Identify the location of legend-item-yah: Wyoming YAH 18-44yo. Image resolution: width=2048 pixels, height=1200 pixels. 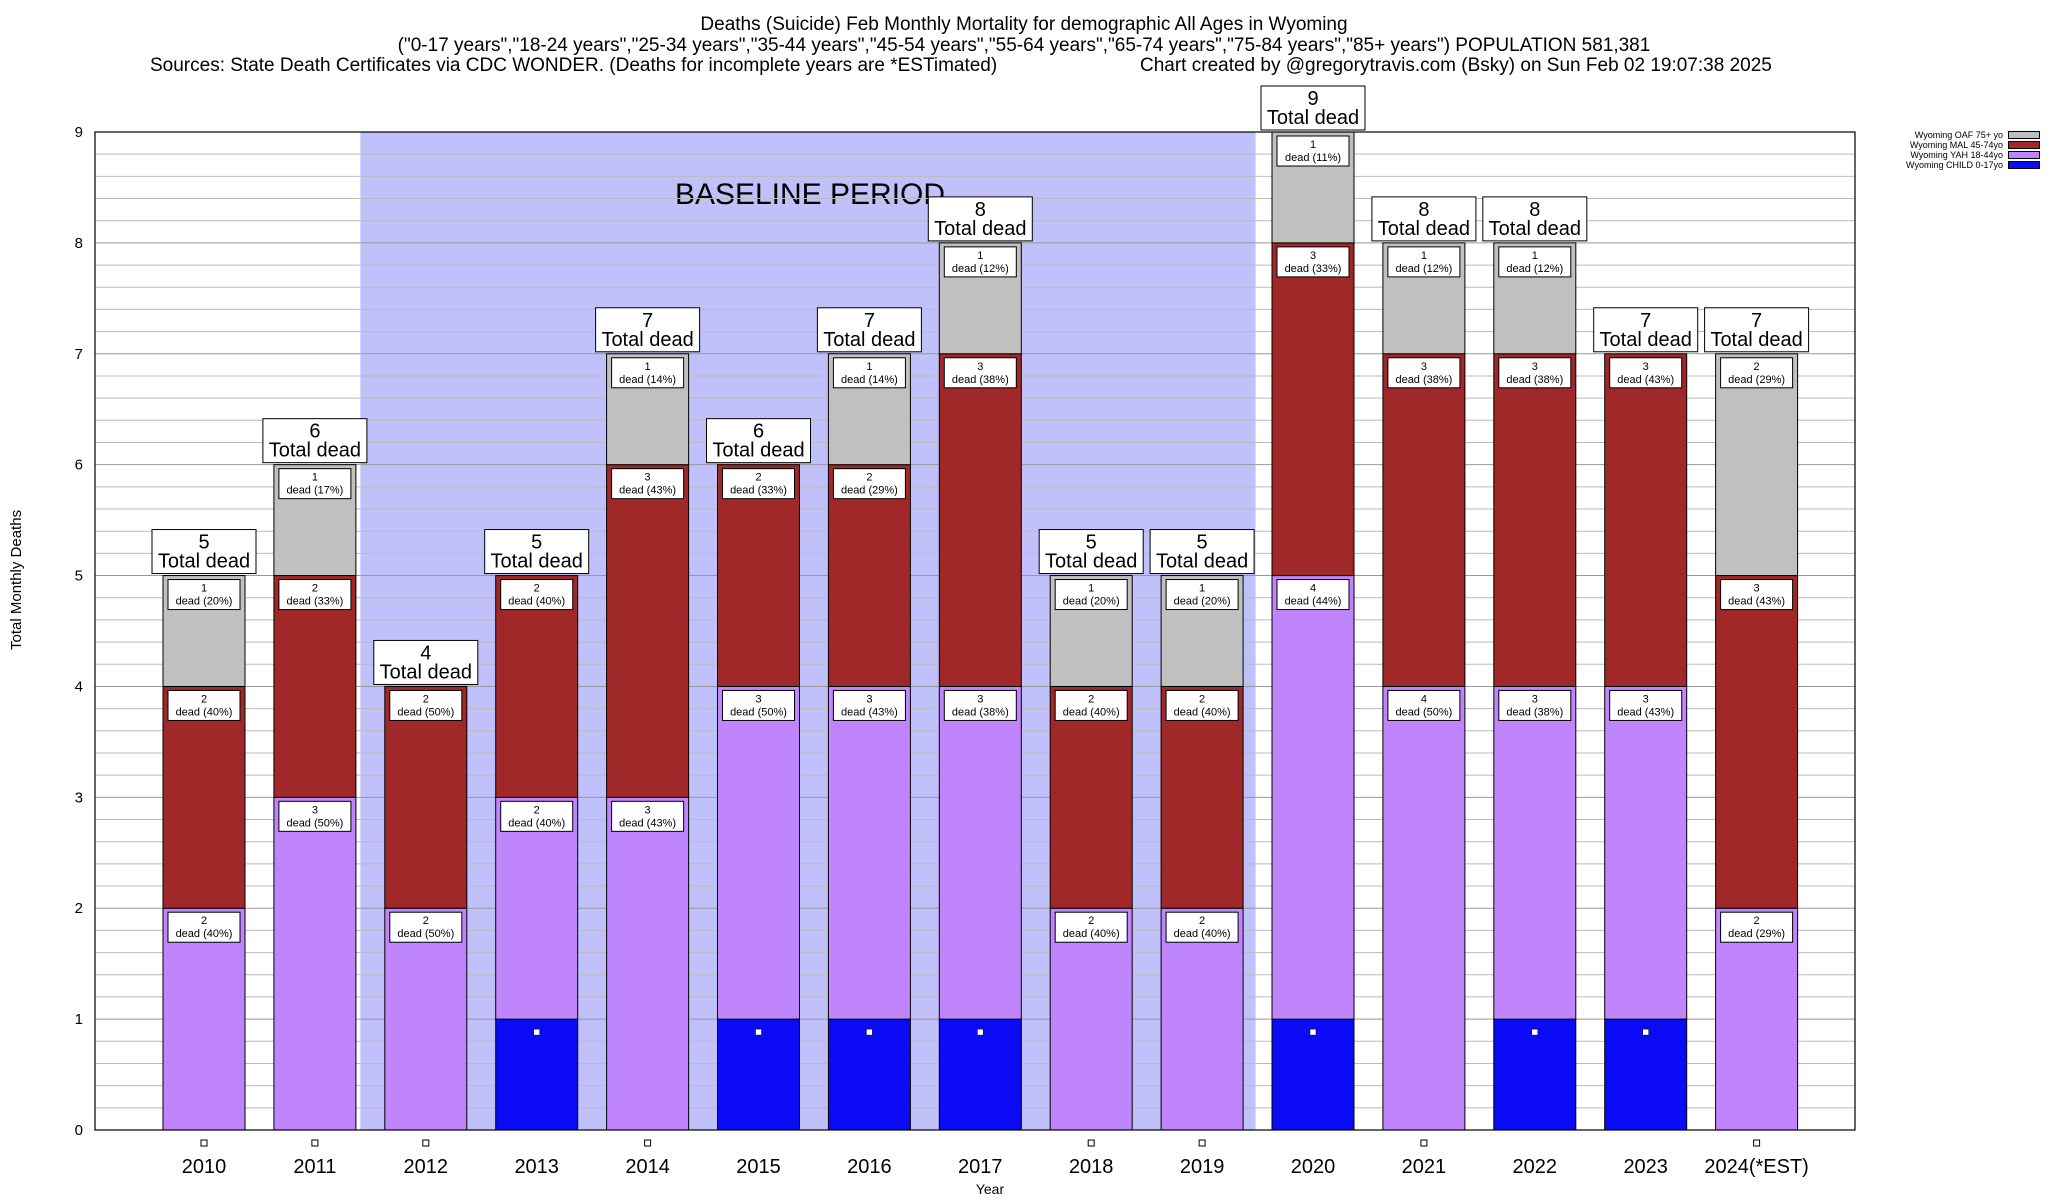
(1935, 155).